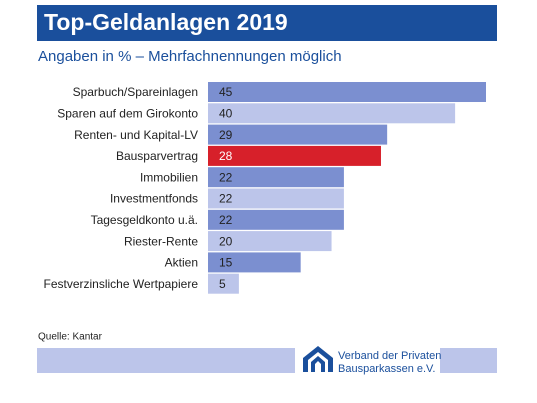  I want to click on logo, so click(318, 359).